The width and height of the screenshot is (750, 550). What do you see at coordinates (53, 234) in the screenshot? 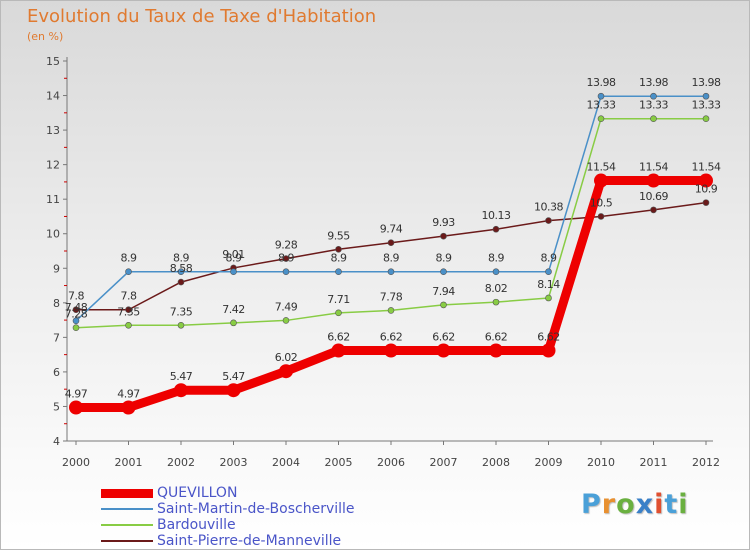
I see `y-tick-label: 10` at bounding box center [53, 234].